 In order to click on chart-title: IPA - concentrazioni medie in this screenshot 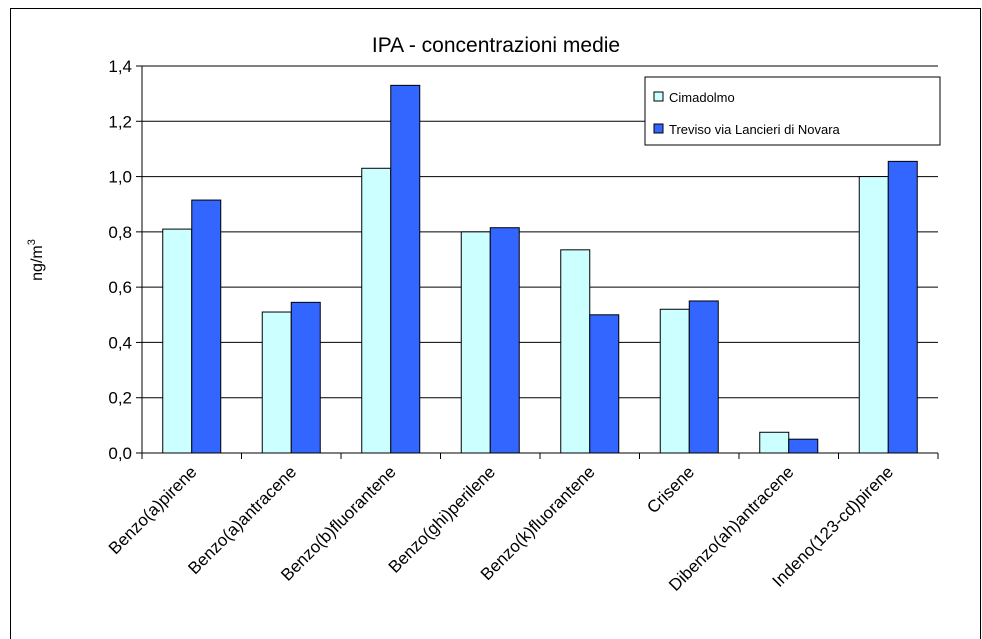, I will do `click(496, 45)`.